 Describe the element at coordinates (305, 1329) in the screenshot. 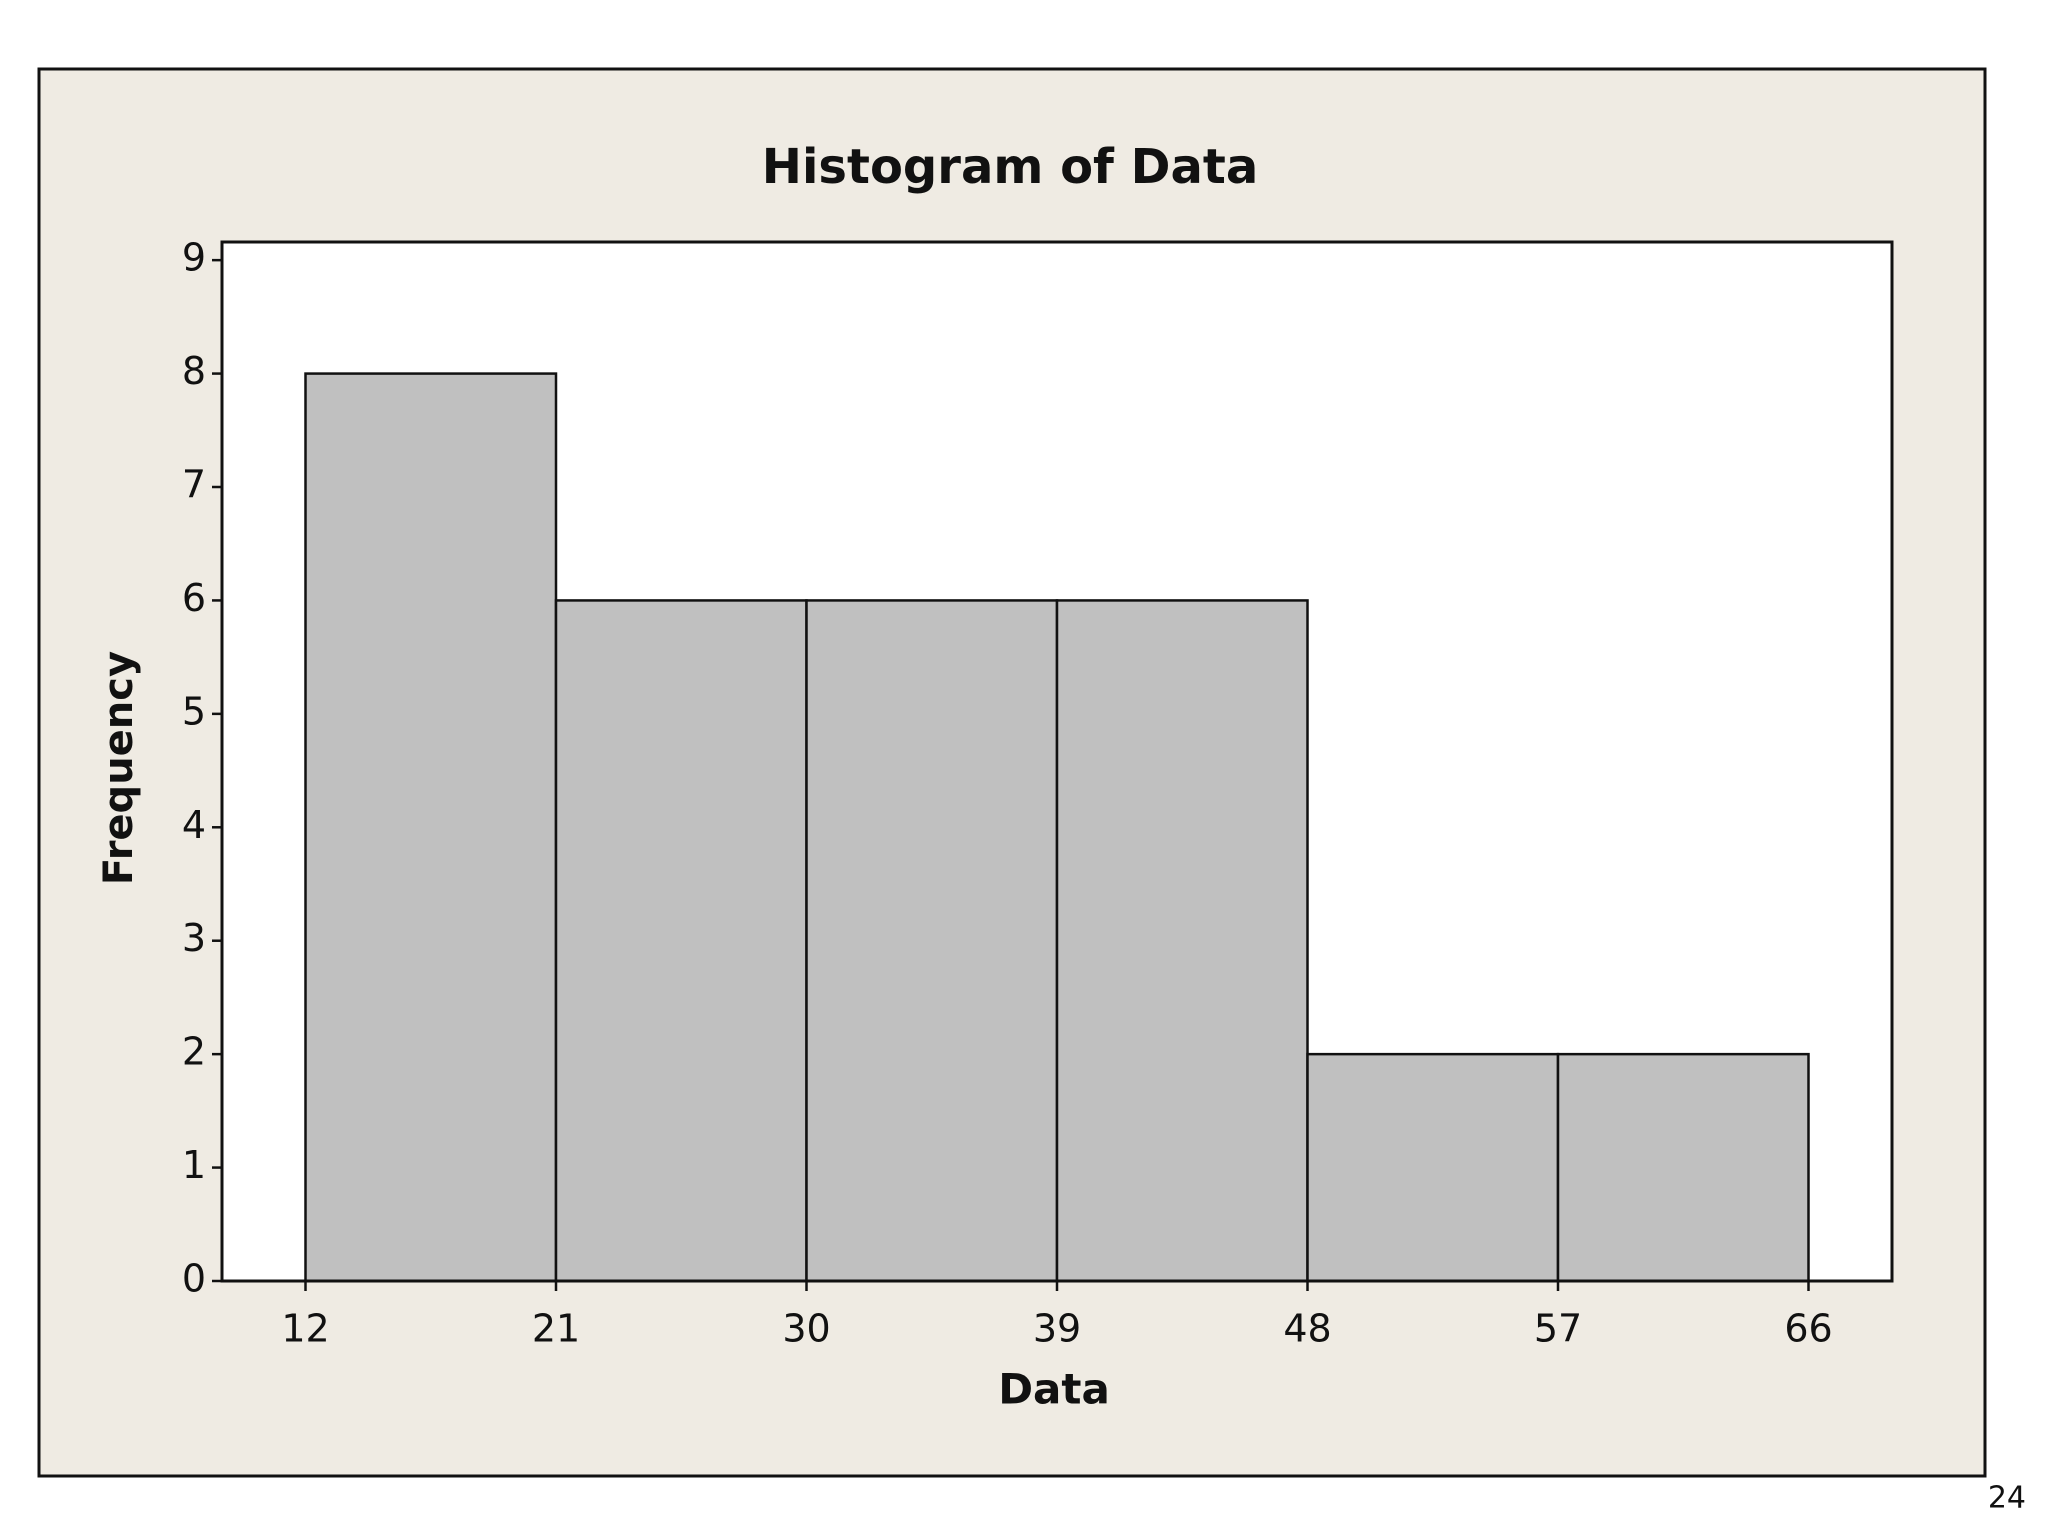

I see `x-tick-label: 12` at that location.